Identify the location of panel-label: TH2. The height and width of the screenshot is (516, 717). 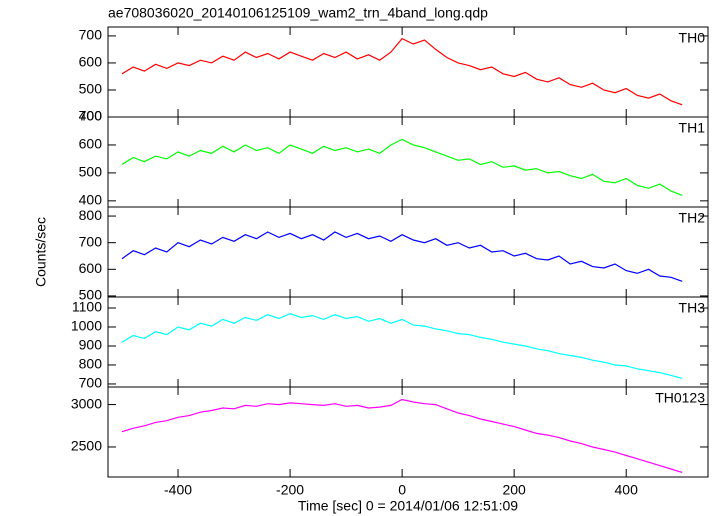
(692, 218).